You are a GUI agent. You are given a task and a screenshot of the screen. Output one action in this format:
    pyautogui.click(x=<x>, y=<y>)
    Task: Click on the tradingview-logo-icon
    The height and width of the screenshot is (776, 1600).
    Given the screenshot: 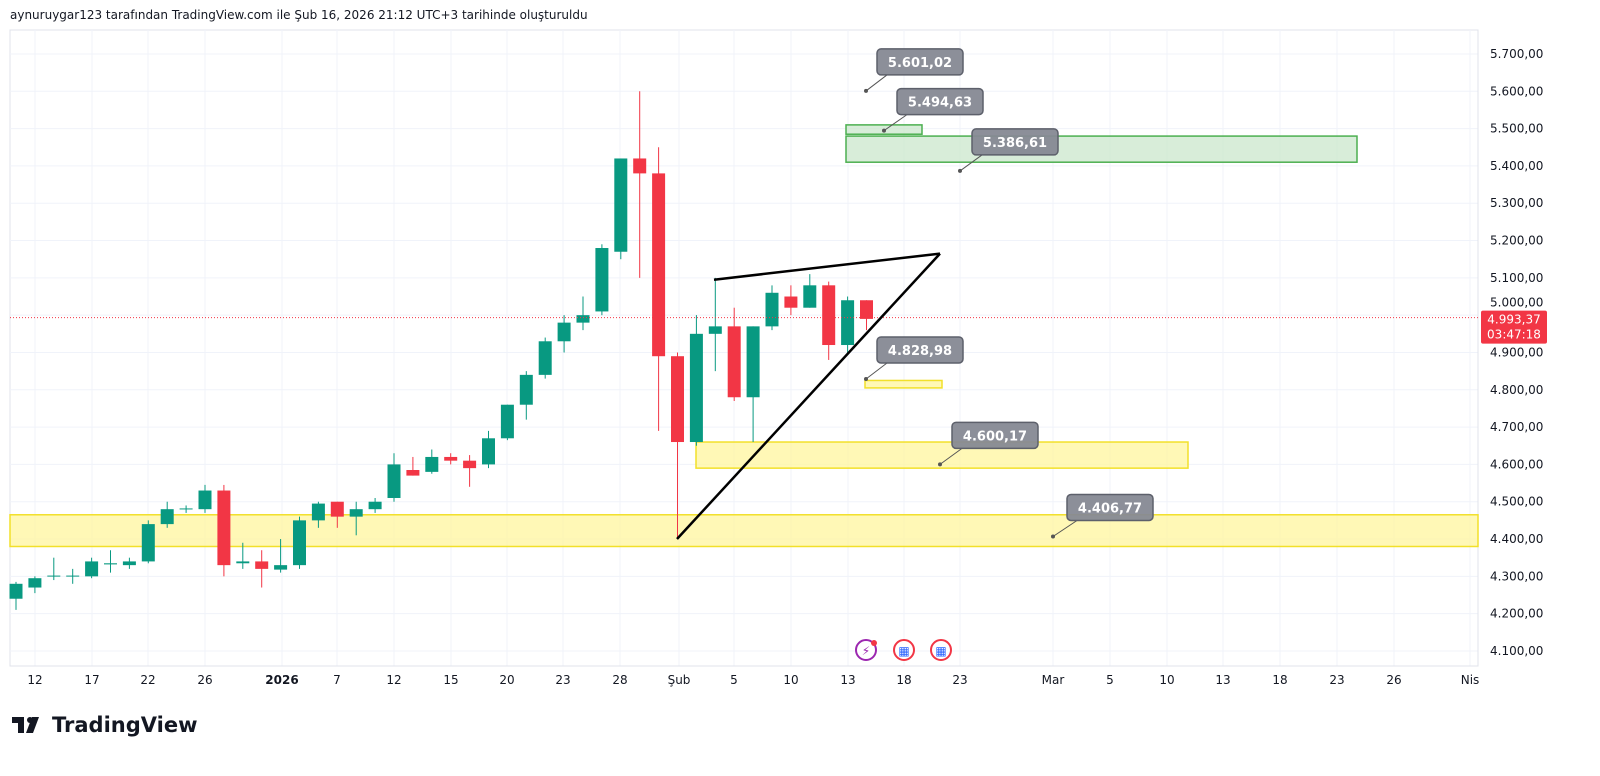 What is the action you would take?
    pyautogui.click(x=25, y=725)
    